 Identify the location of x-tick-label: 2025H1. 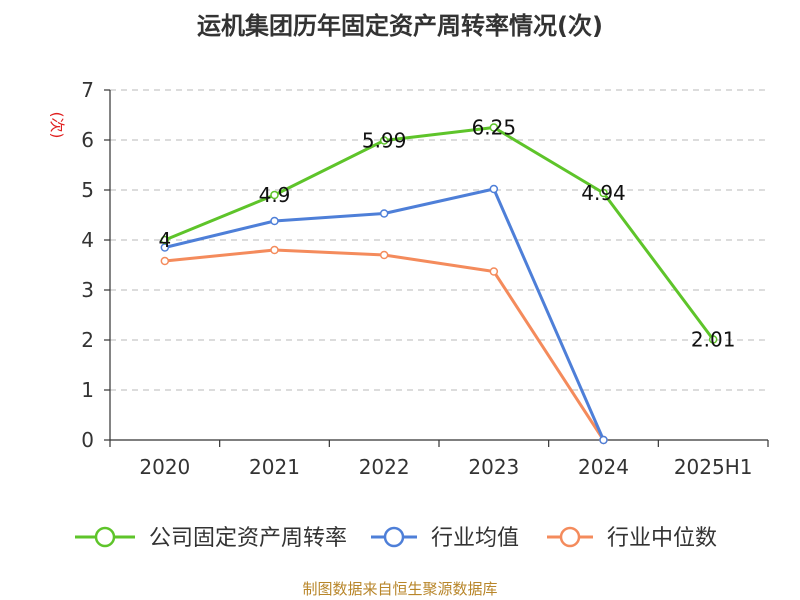
(713, 467).